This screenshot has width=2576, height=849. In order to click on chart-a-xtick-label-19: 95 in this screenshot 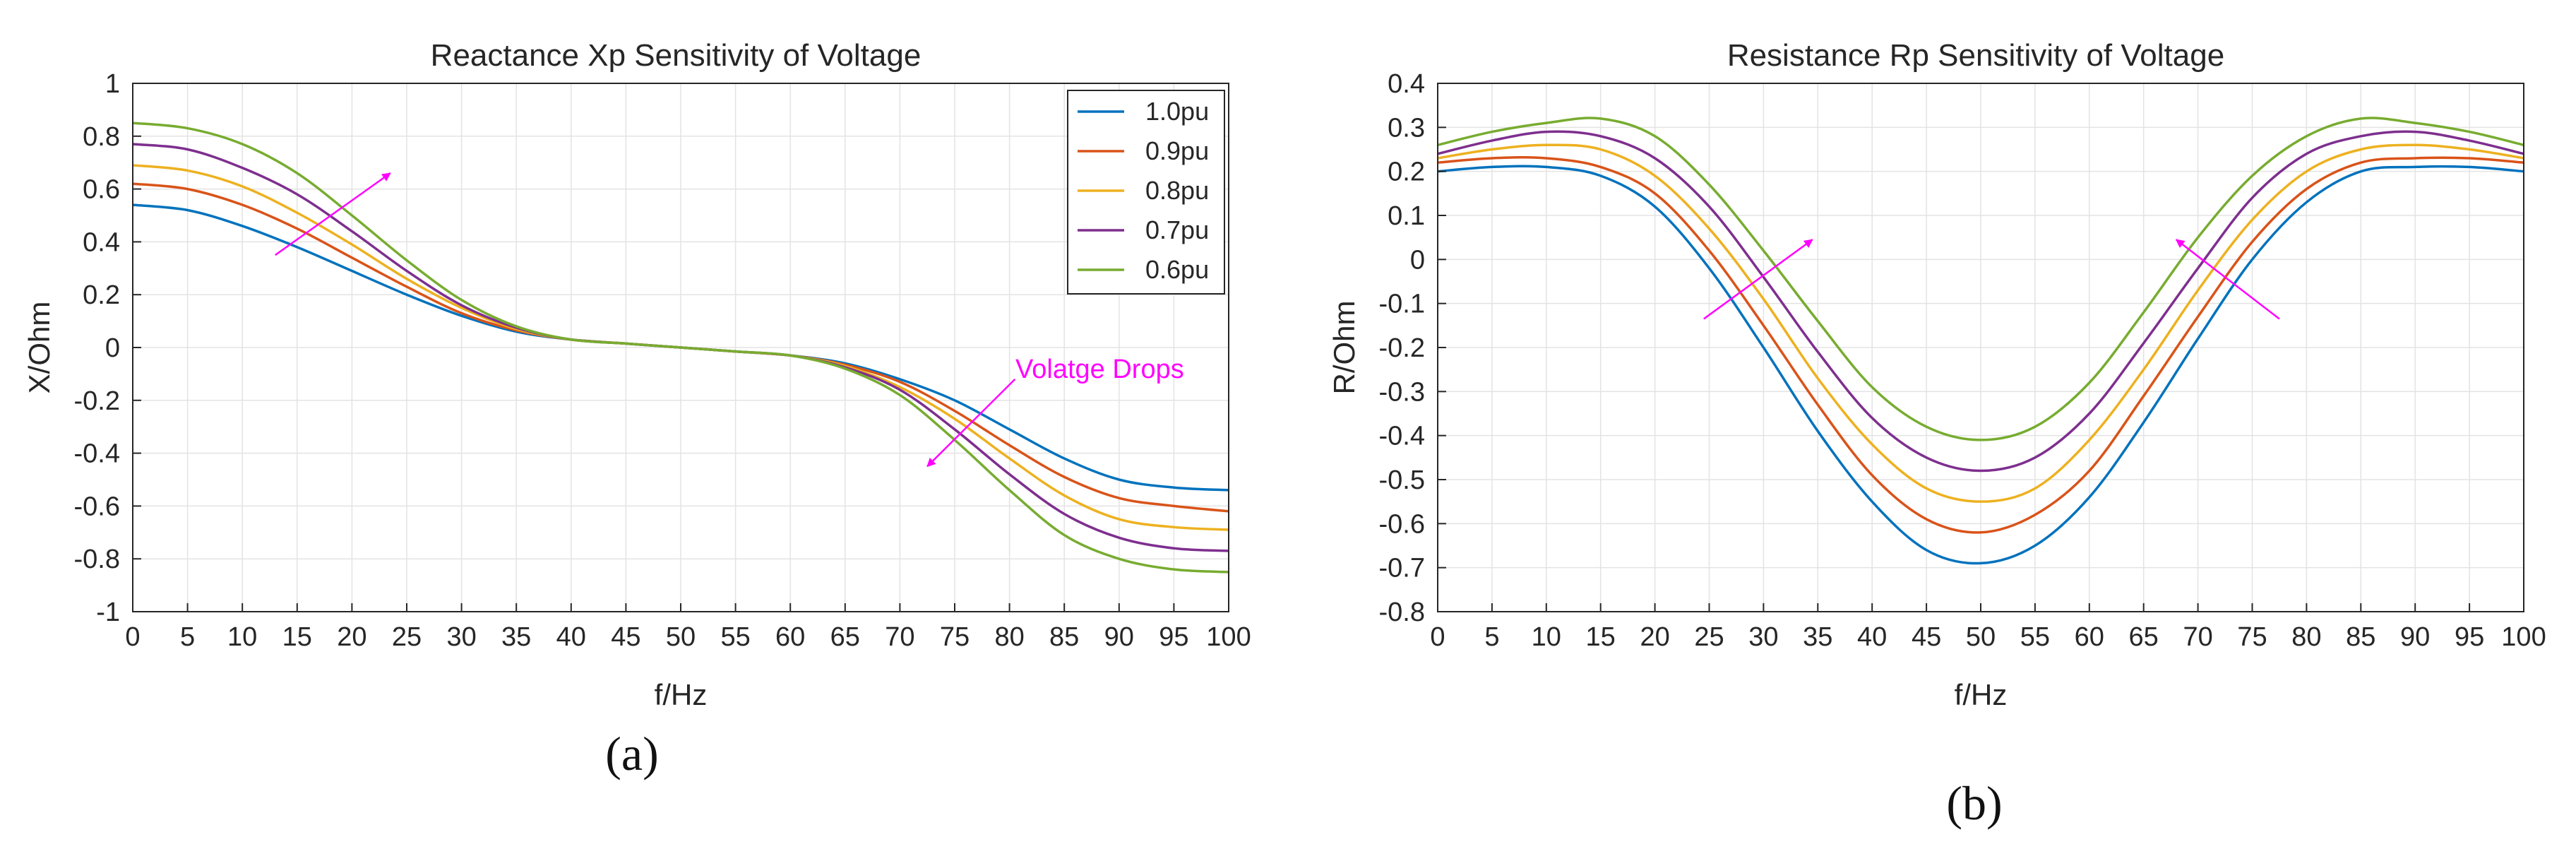, I will do `click(1173, 637)`.